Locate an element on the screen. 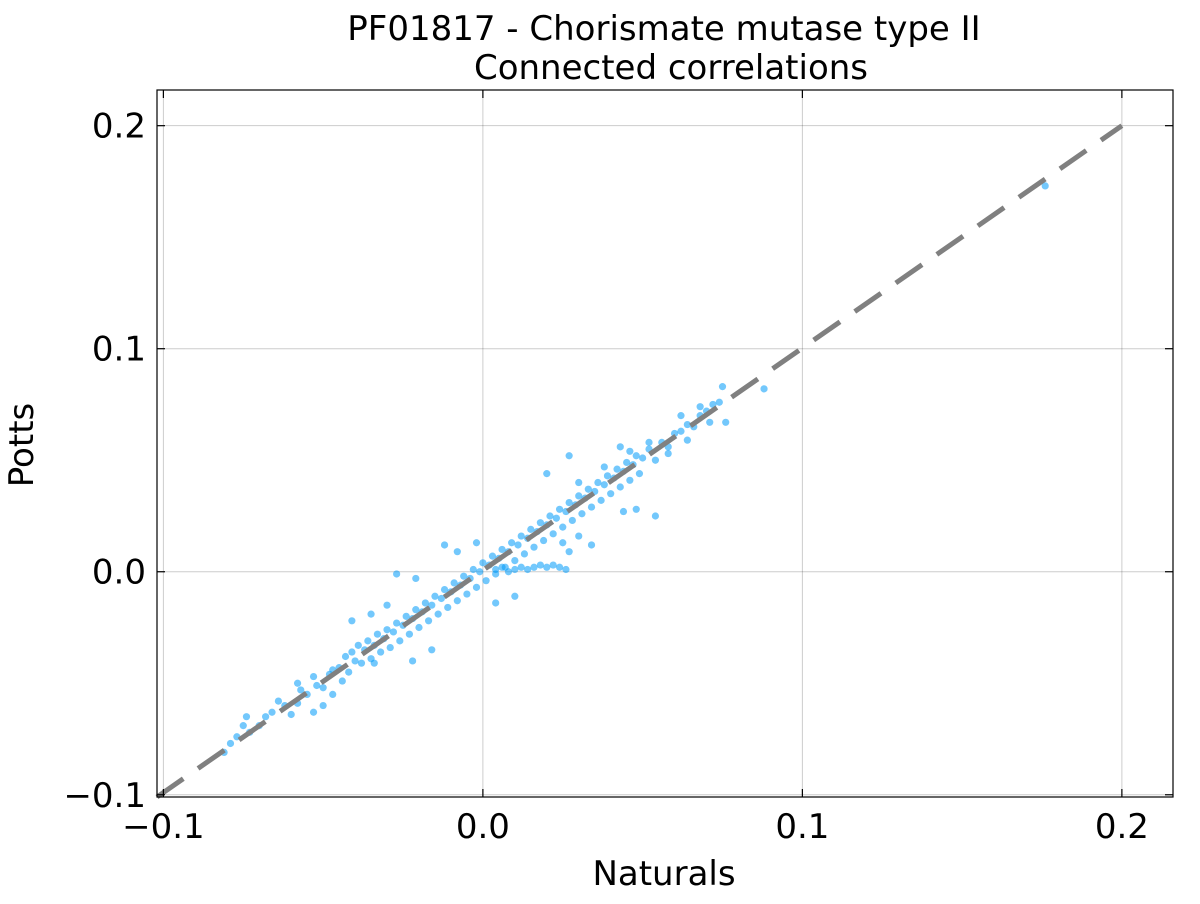 Image resolution: width=1200 pixels, height=904 pixels. x-tick-label: 0.0 is located at coordinates (483, 827).